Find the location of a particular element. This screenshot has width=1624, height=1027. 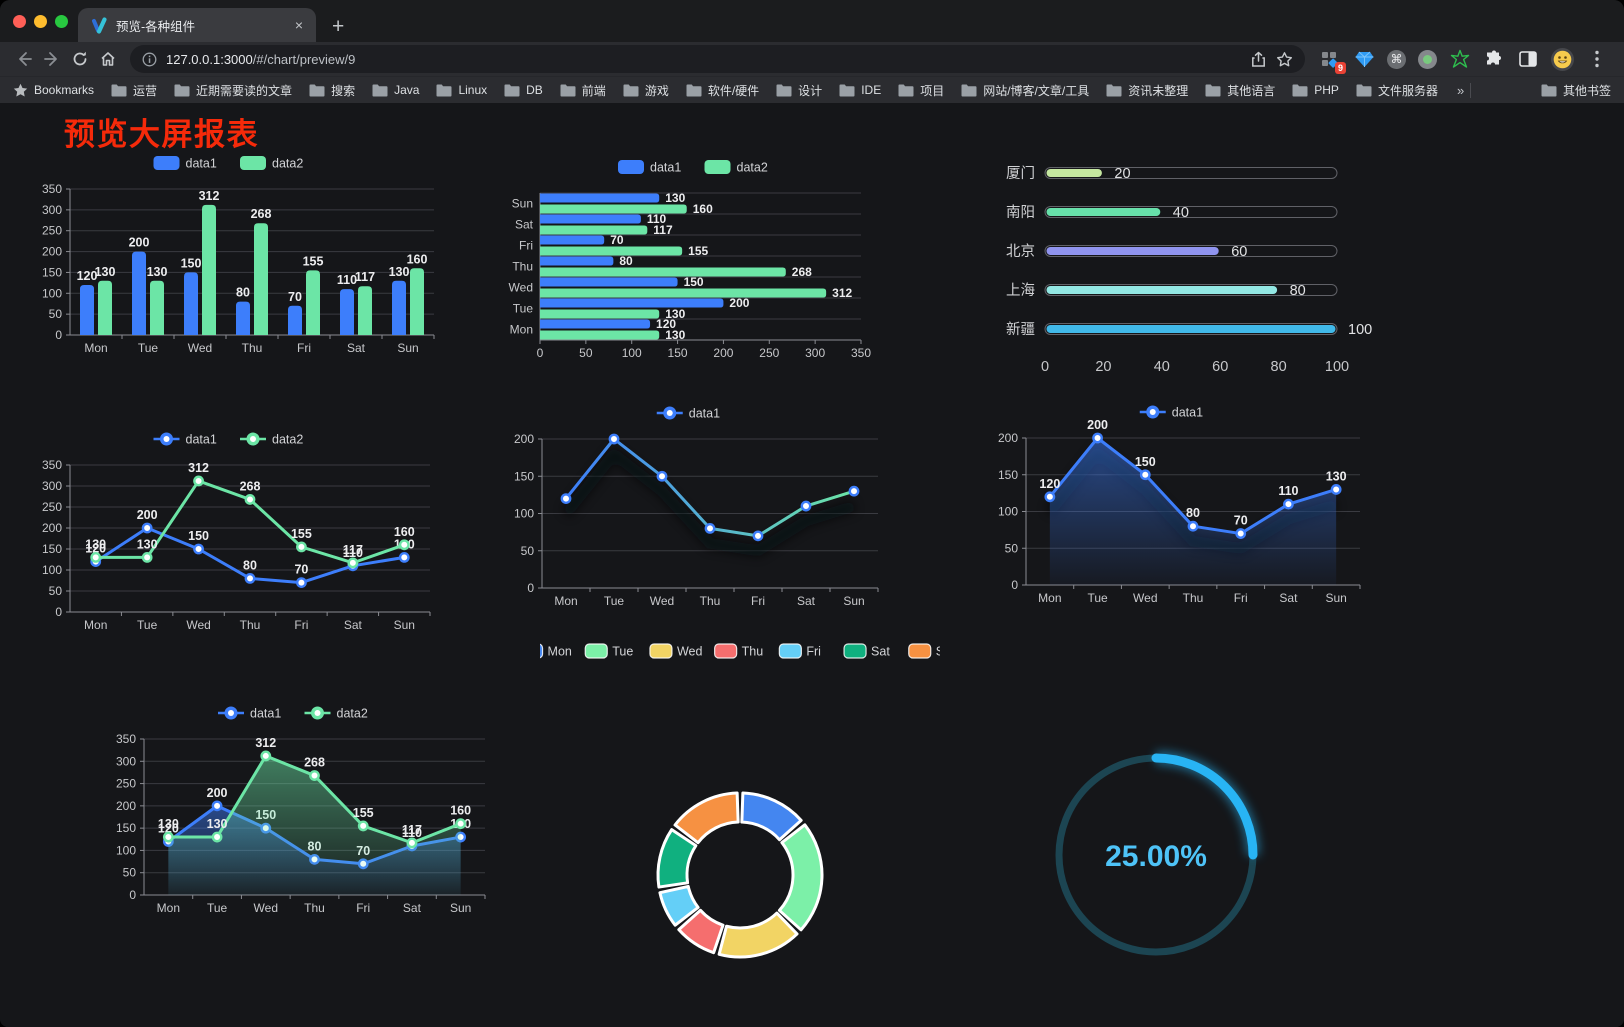

svg-text: 300 is located at coordinates (52, 486).